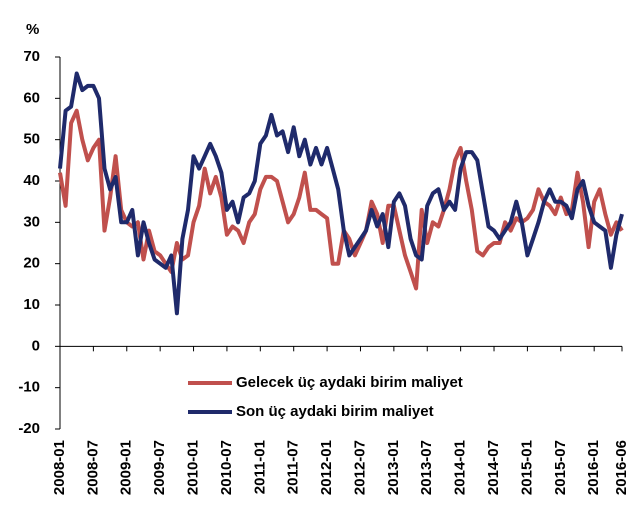 This screenshot has height=524, width=626. I want to click on y-tick-label: 70, so click(31, 56).